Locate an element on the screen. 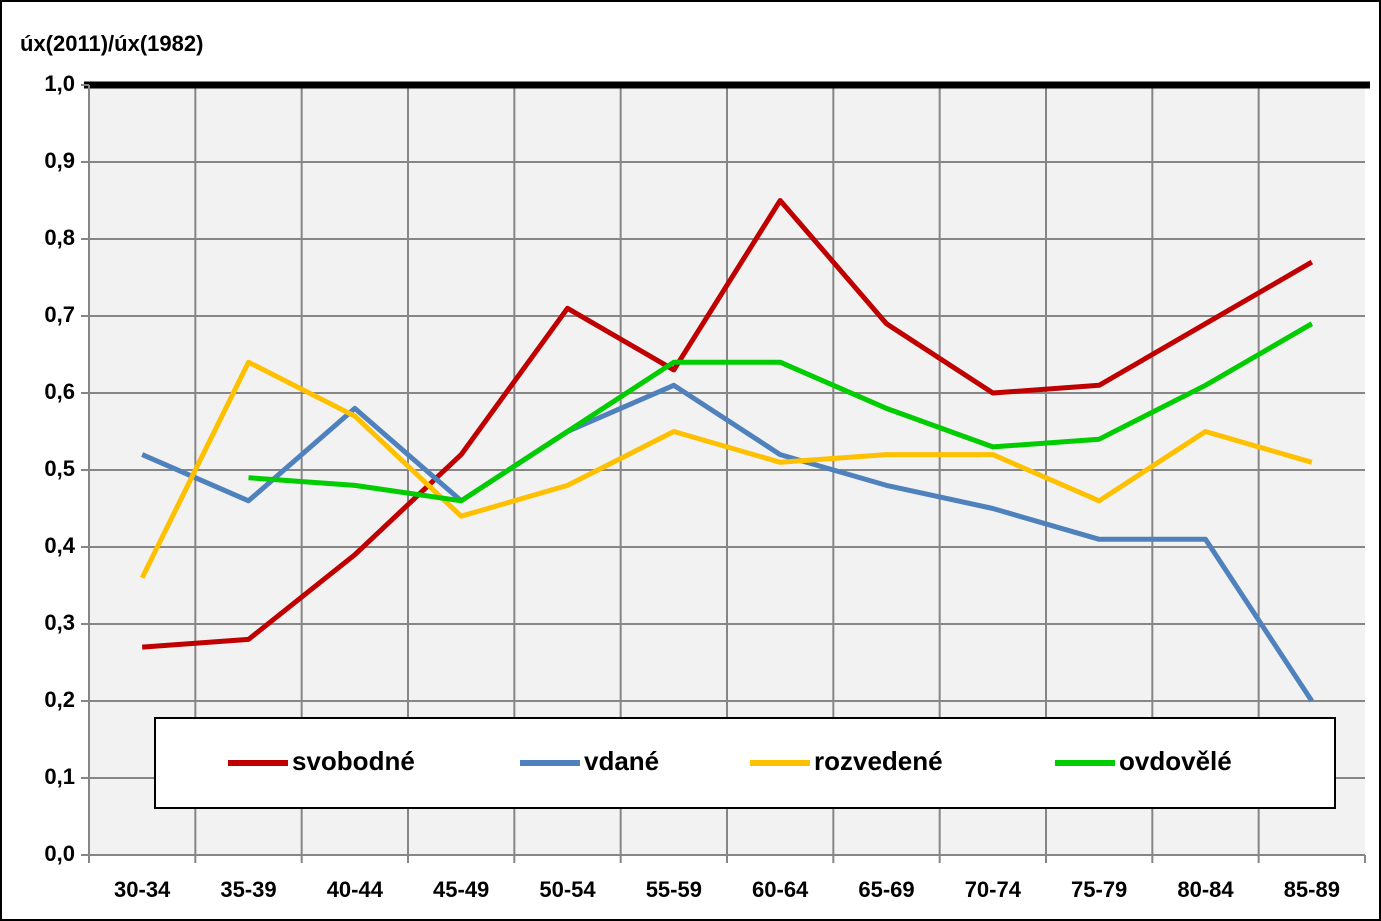 The width and height of the screenshot is (1381, 921). x-tick-label: 65-69 is located at coordinates (886, 889).